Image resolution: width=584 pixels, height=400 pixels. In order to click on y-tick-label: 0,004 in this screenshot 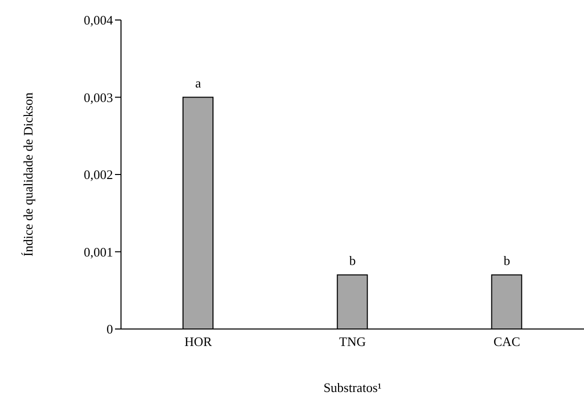, I will do `click(99, 20)`.